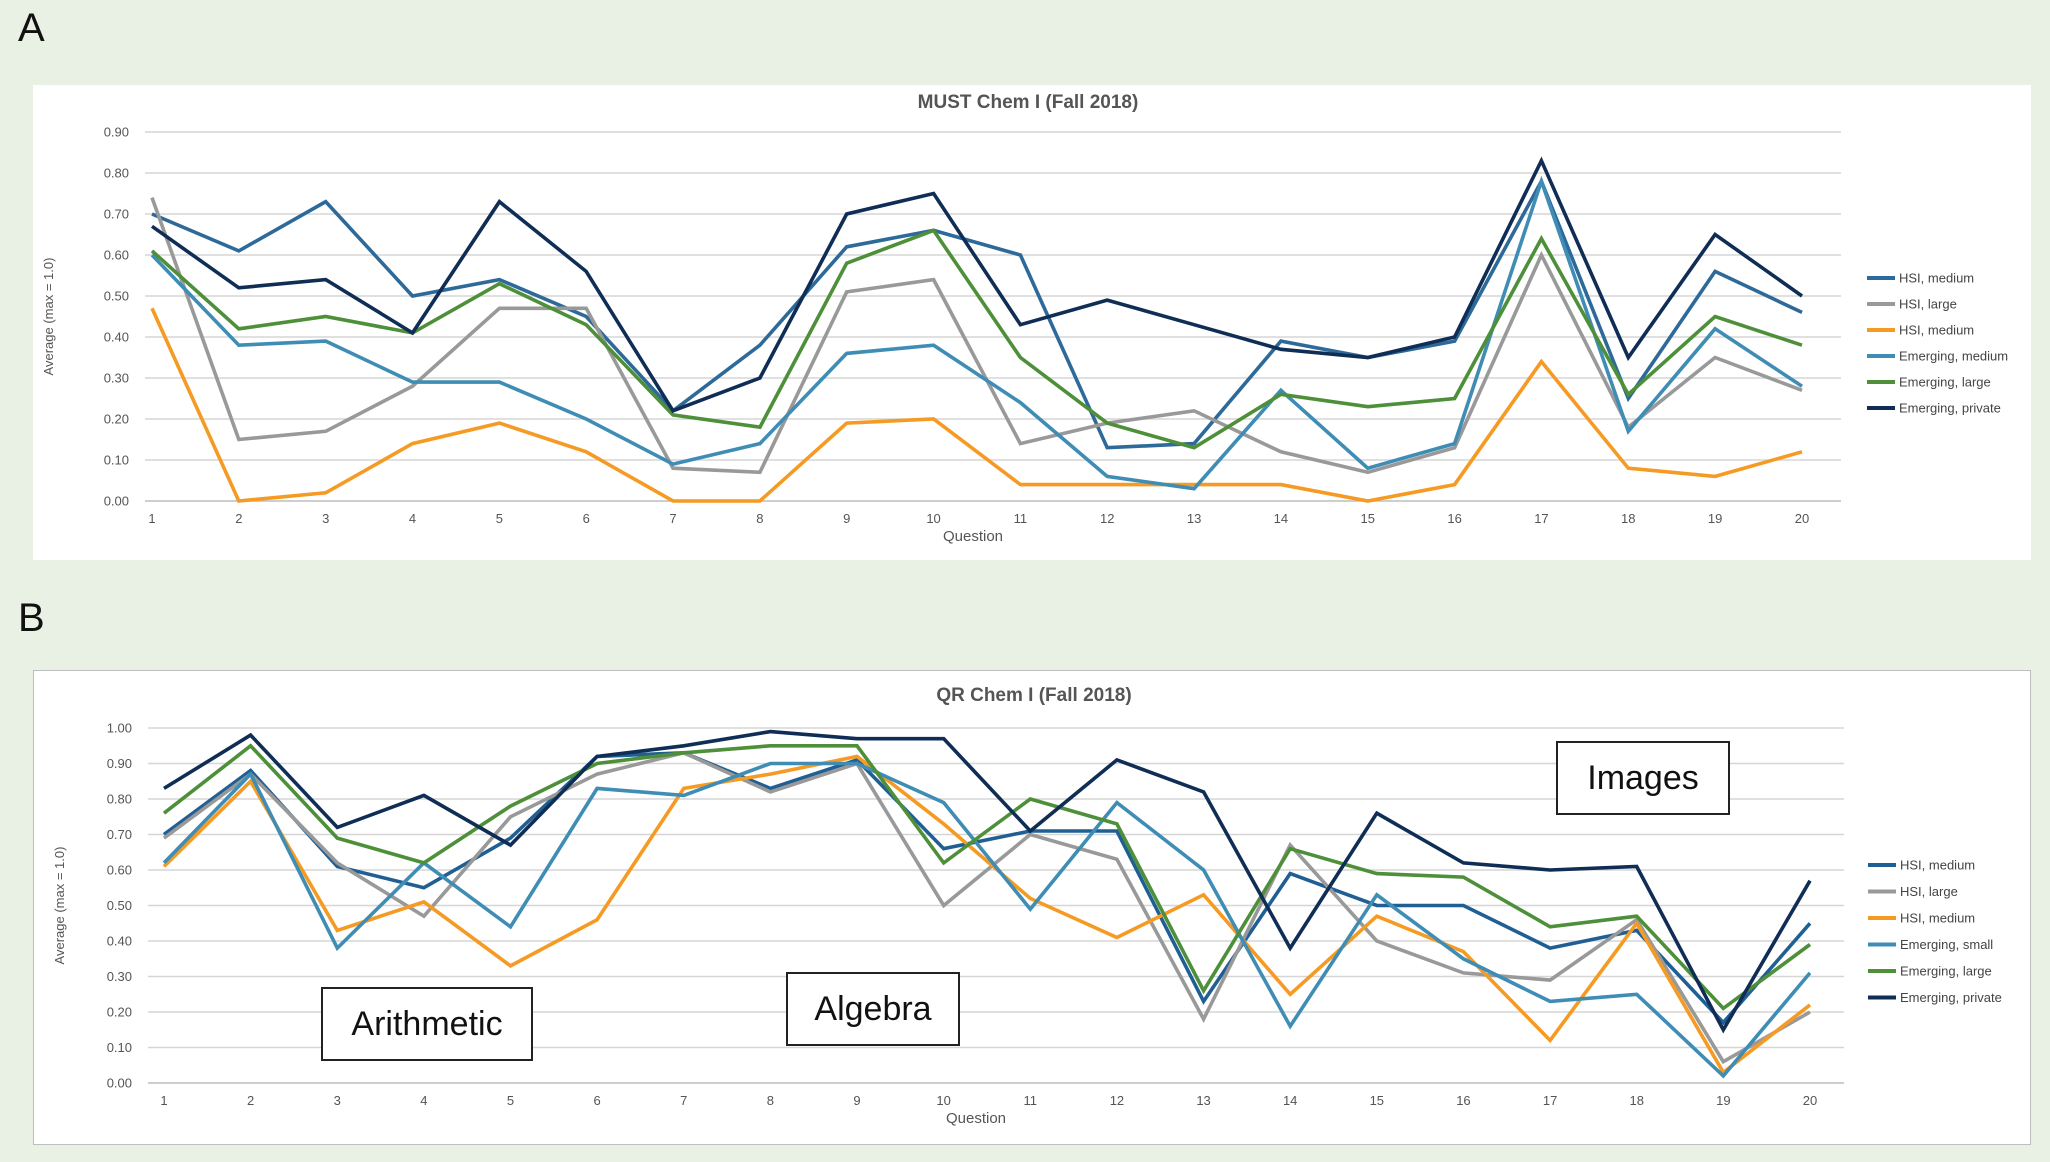  What do you see at coordinates (119, 728) in the screenshot?
I see `y-tick-label: 1.00` at bounding box center [119, 728].